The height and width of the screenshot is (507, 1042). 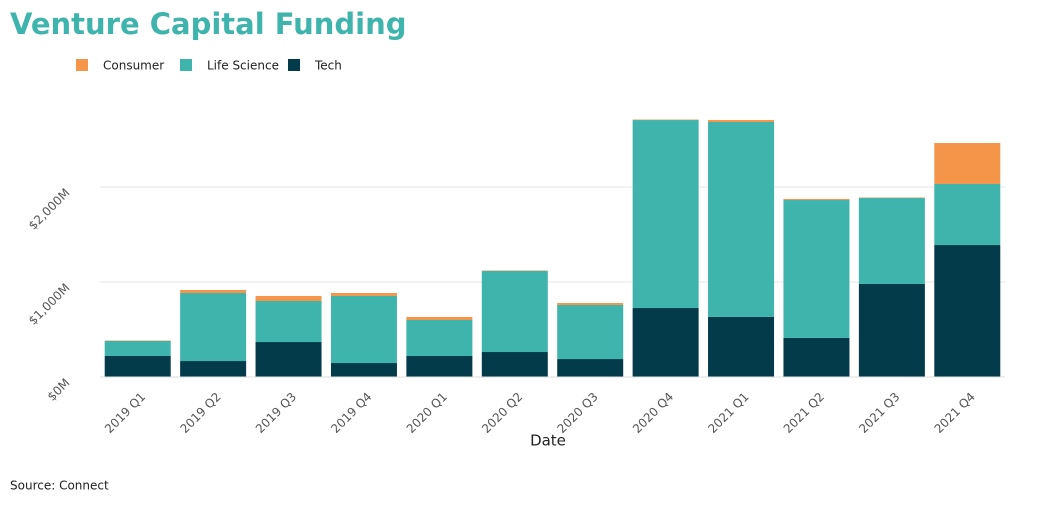 What do you see at coordinates (955, 413) in the screenshot?
I see `x-tick-label: 2021 Q4` at bounding box center [955, 413].